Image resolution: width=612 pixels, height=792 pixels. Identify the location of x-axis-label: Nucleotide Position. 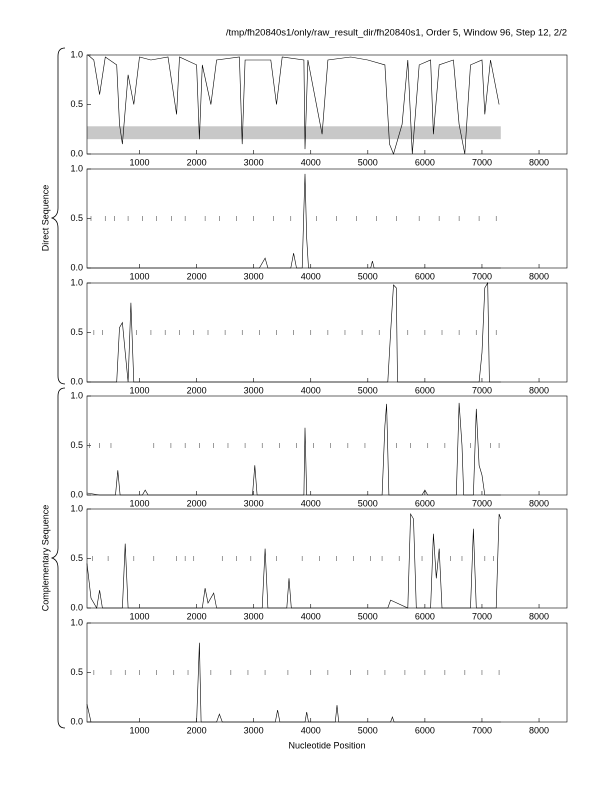
(326, 745).